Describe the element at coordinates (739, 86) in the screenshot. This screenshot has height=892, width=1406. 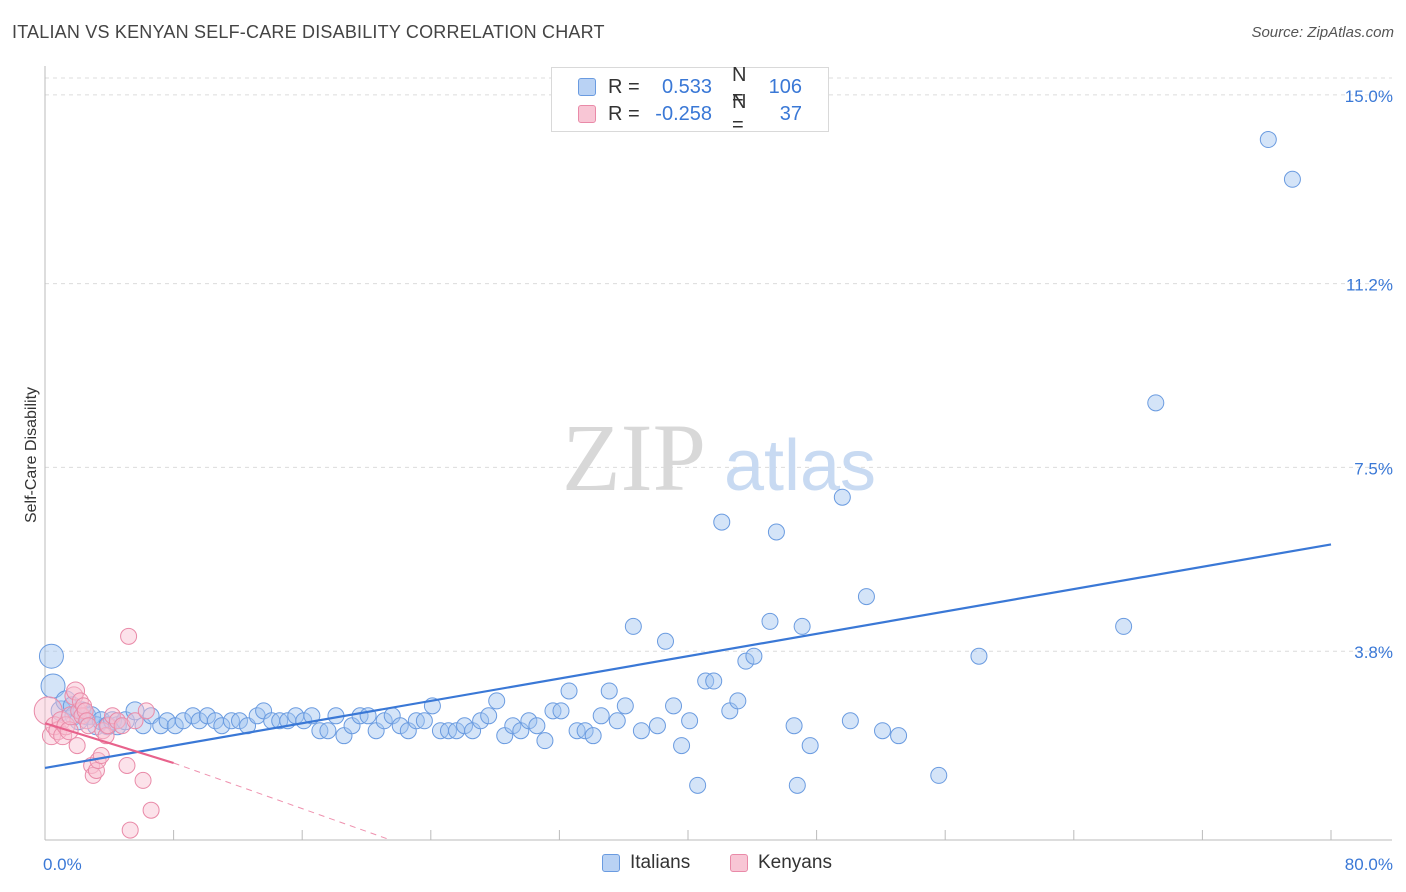
I see `n-label: N =` at that location.